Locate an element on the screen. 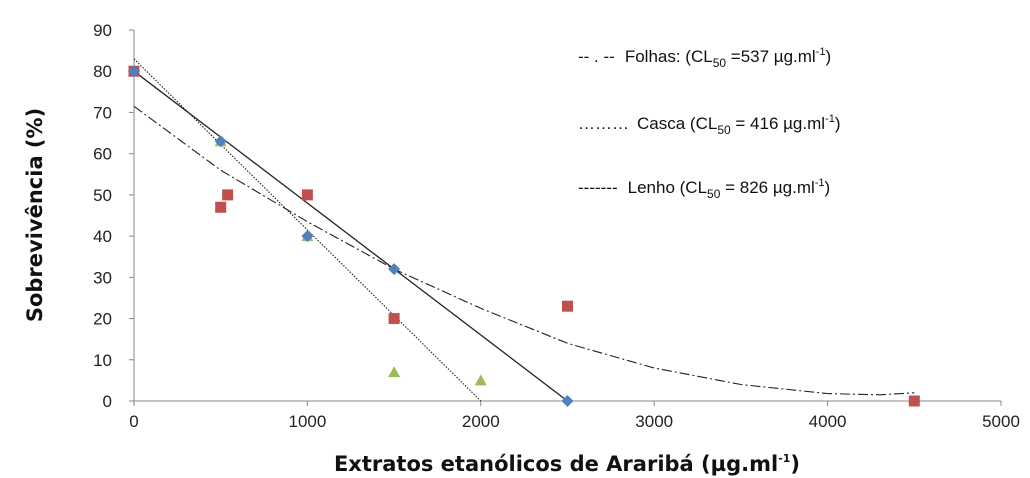 The height and width of the screenshot is (478, 1030). x-tick-label: 4000 is located at coordinates (828, 421).